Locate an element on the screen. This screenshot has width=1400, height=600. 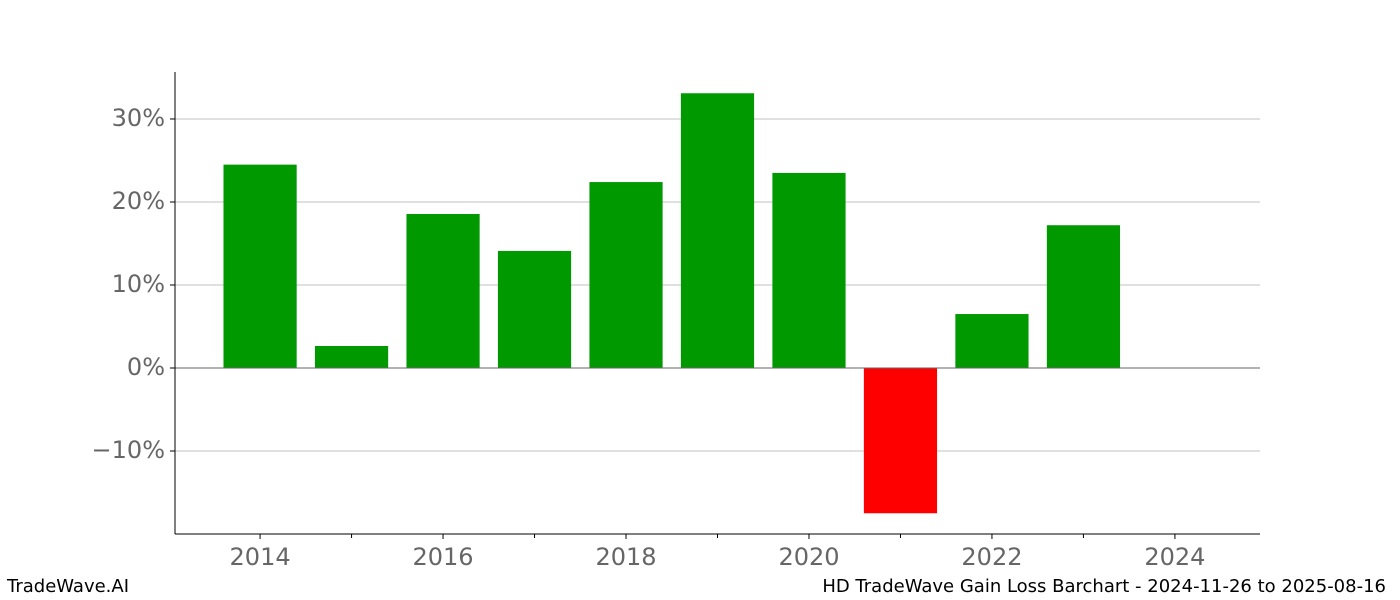
x-tick-label: 2016 is located at coordinates (443, 557).